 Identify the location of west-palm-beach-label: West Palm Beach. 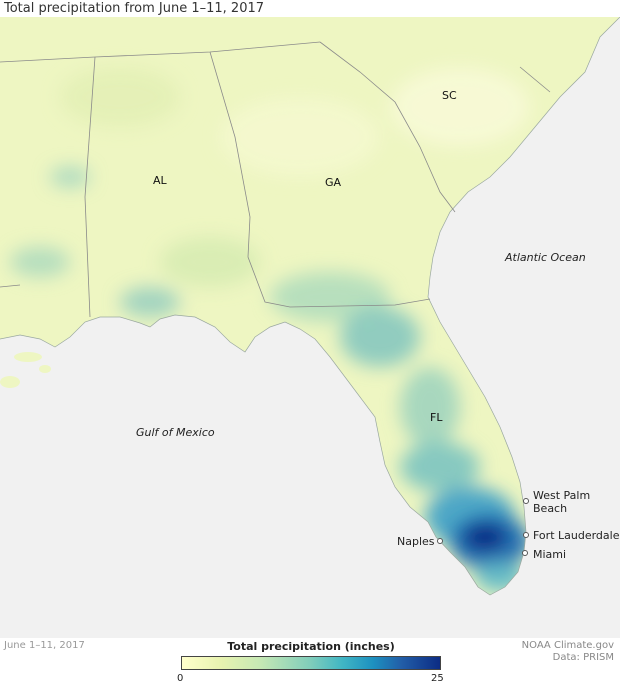
(561, 502).